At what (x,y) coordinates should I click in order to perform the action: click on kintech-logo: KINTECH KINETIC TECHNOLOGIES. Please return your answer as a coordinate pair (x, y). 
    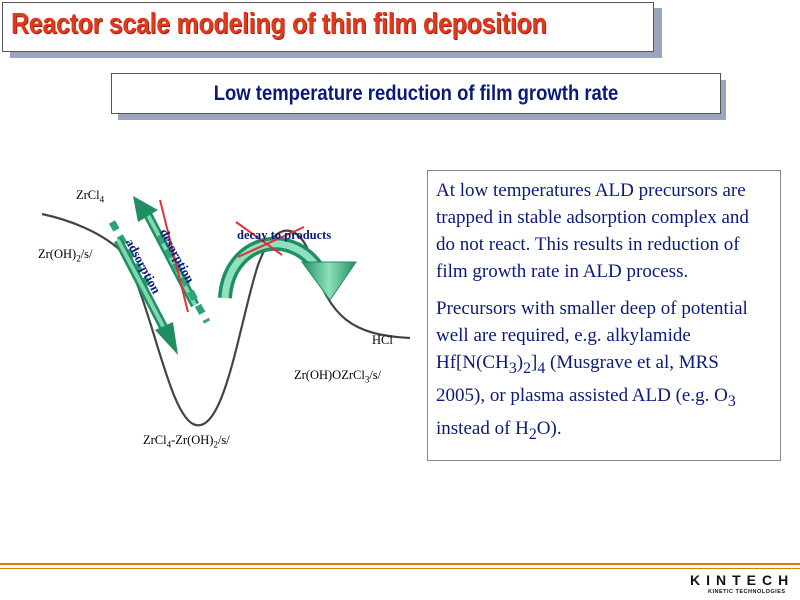
    Looking at the image, I should click on (742, 585).